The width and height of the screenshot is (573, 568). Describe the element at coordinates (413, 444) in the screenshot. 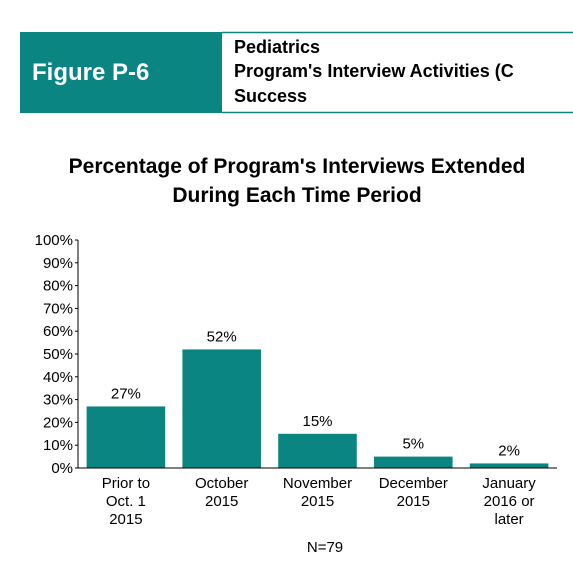

I see `value-label: 5%` at that location.